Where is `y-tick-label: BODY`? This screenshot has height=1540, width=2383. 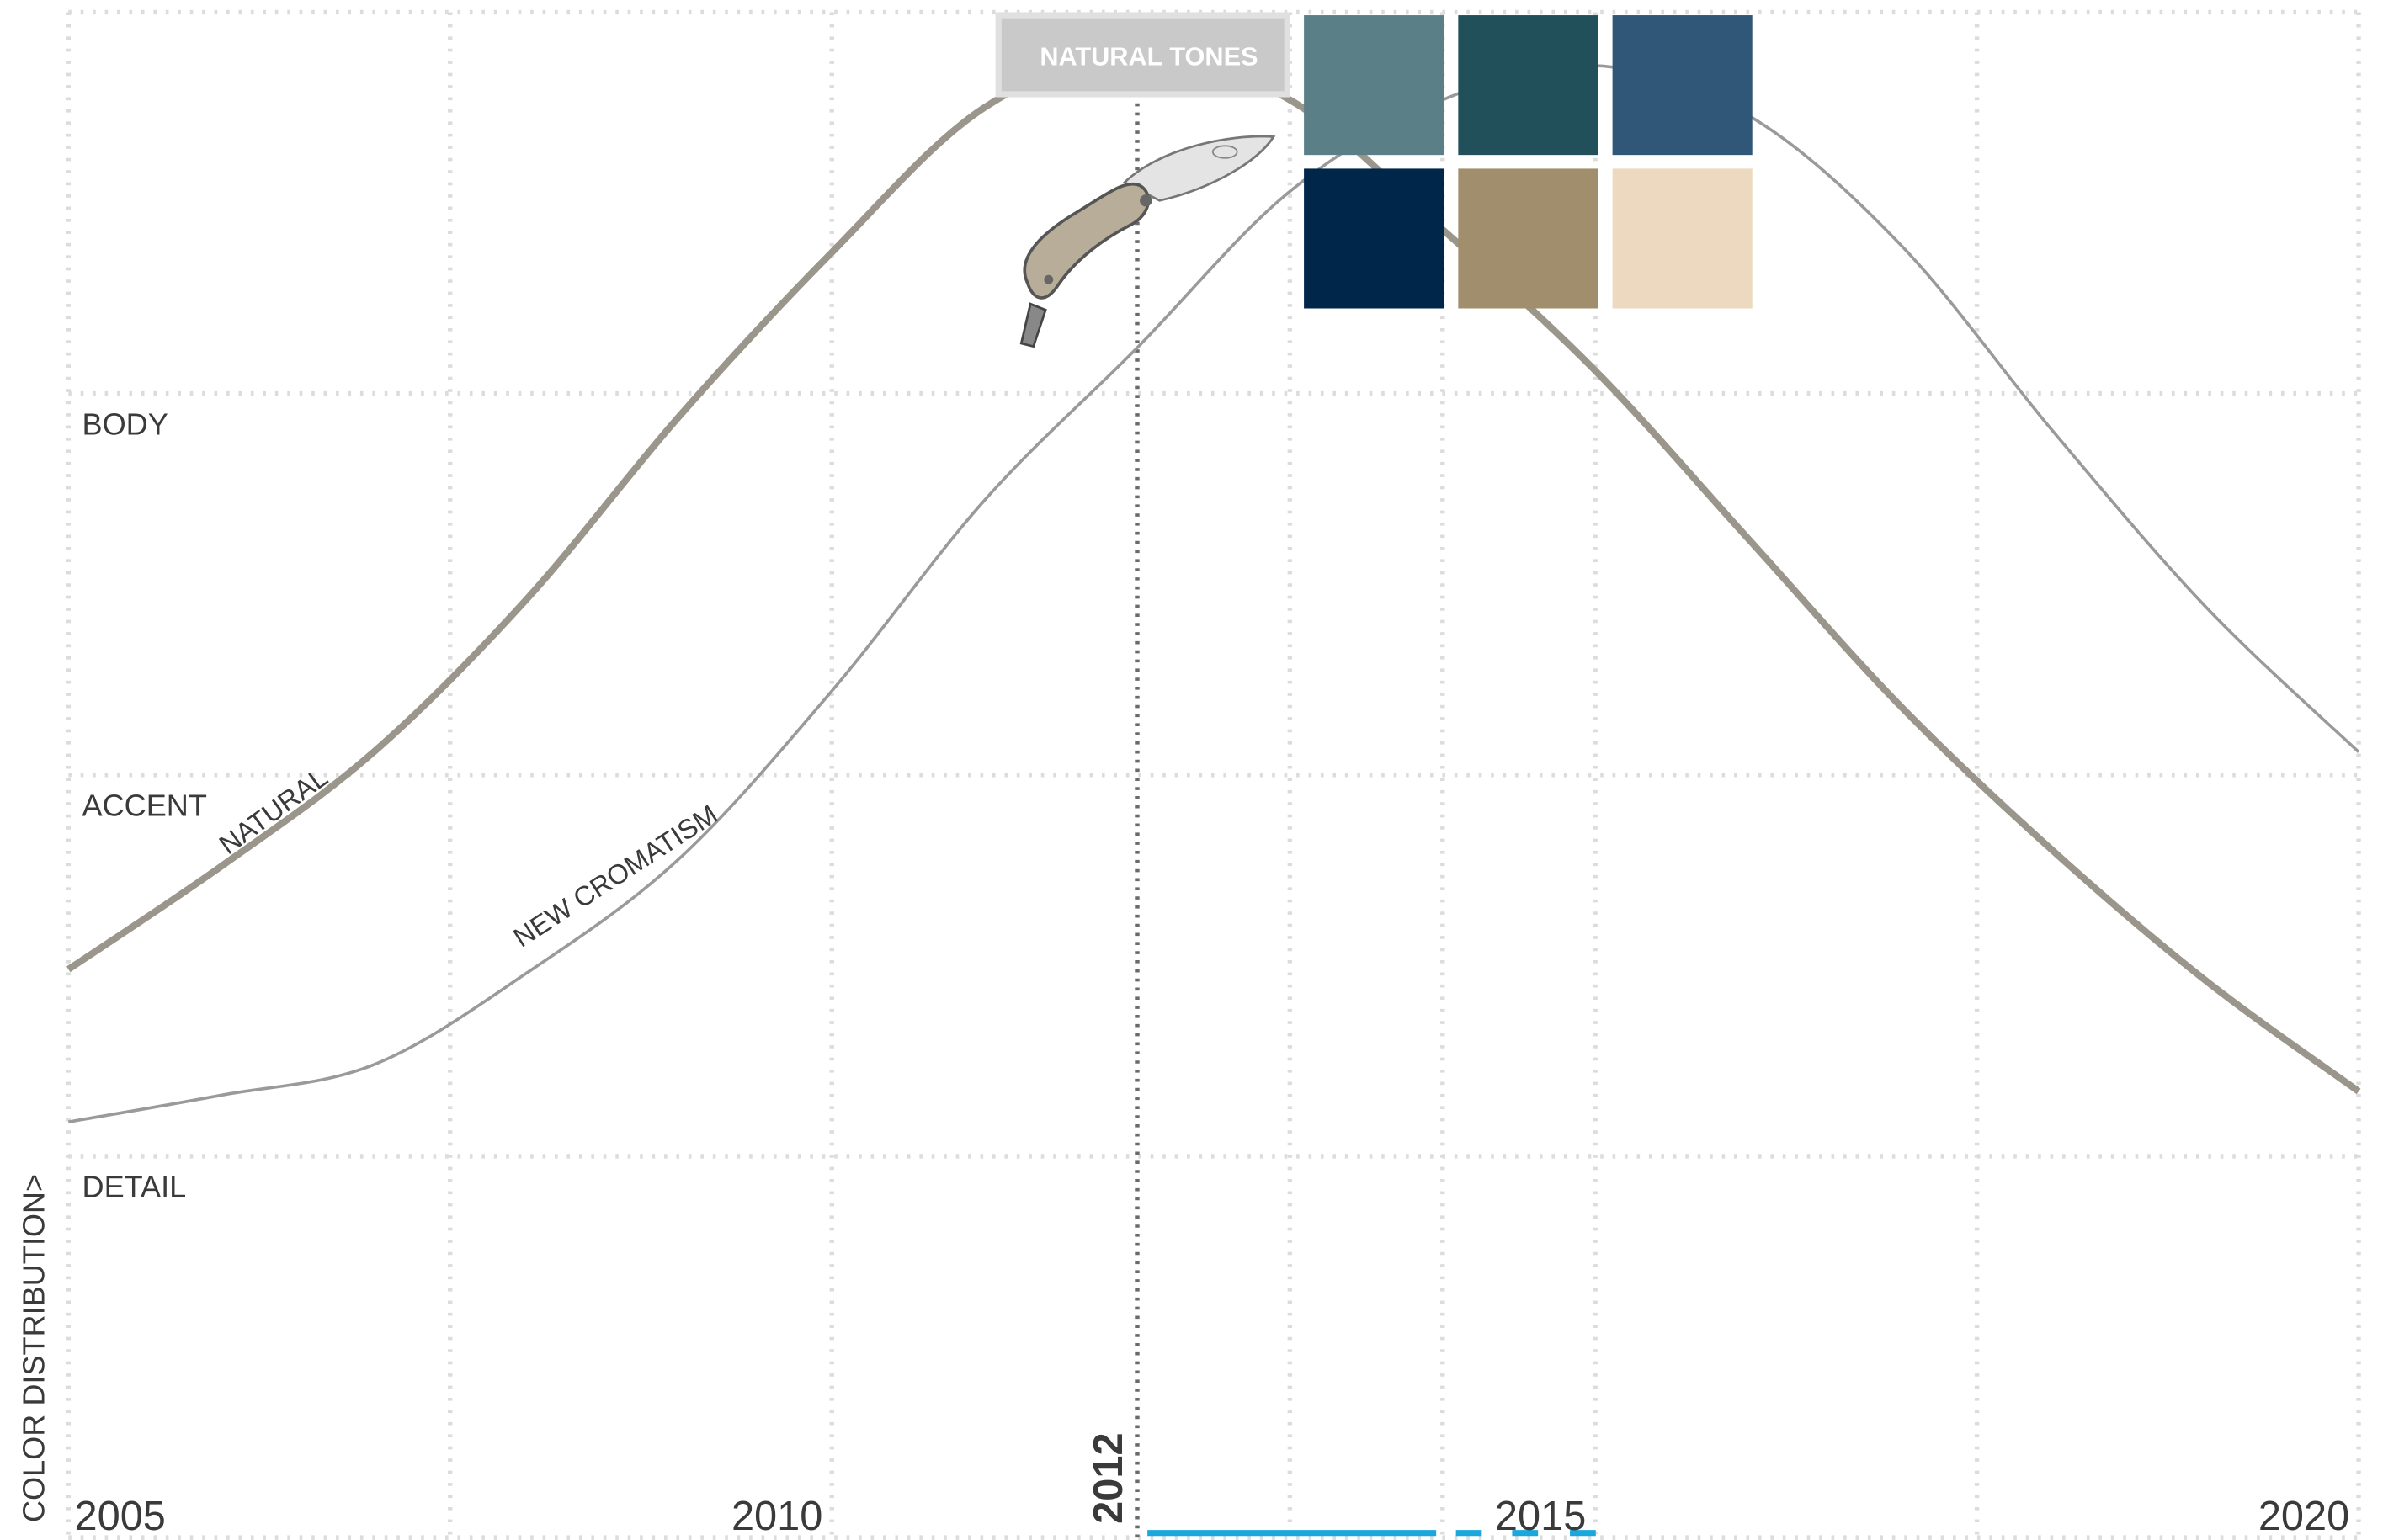
y-tick-label: BODY is located at coordinates (125, 423).